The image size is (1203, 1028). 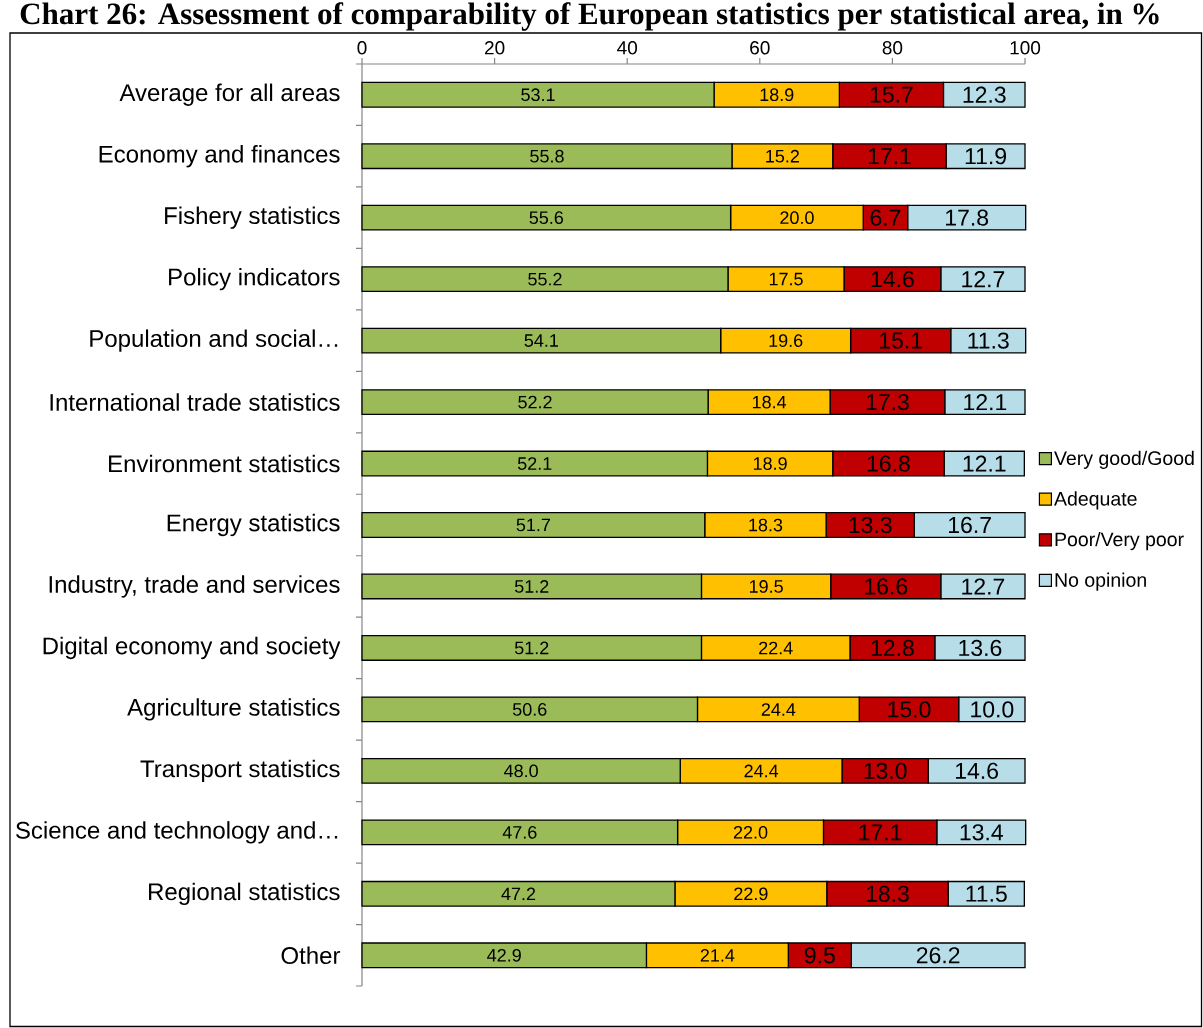 I want to click on data-label: 47.2, so click(x=518, y=894).